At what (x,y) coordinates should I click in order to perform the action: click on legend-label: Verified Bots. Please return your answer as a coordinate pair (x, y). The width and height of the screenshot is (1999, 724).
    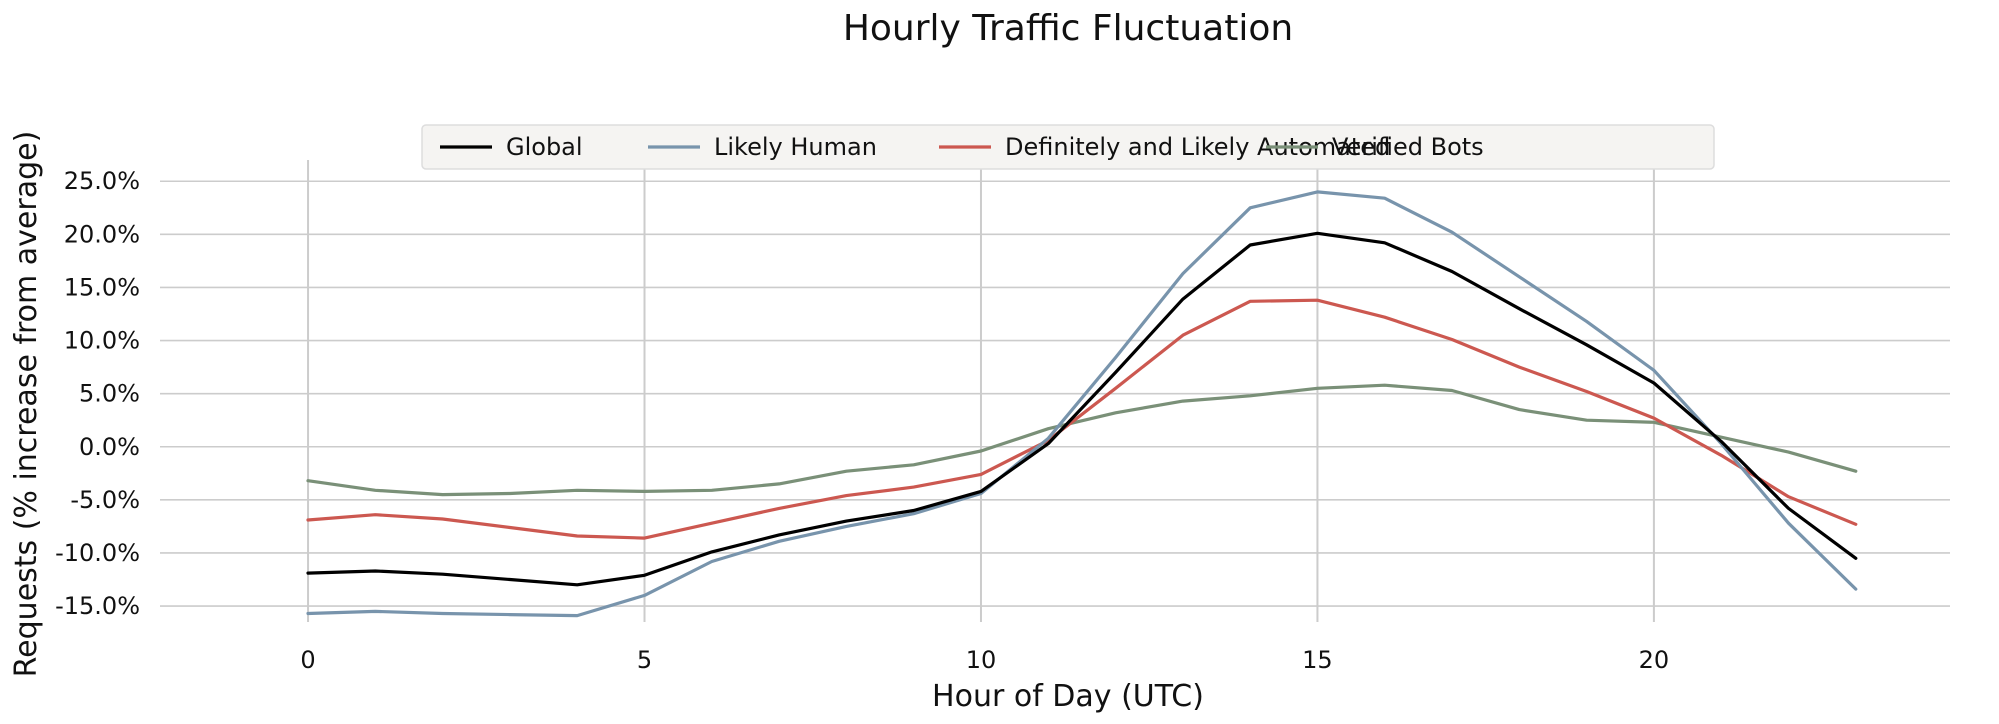
    Looking at the image, I should click on (1408, 147).